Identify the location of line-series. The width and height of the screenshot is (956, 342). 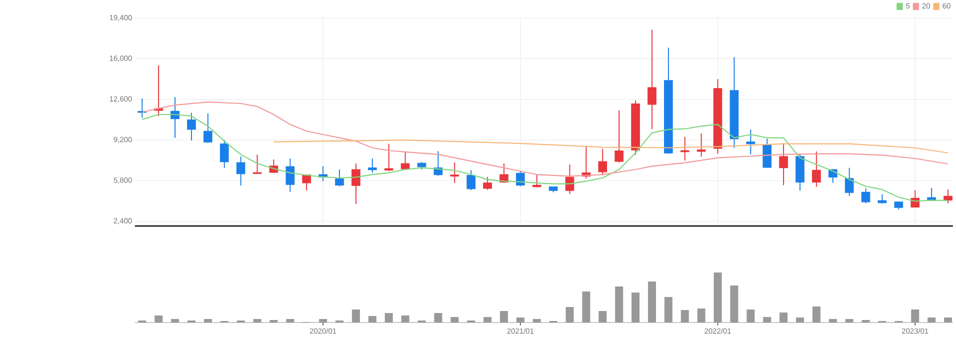
(611, 147).